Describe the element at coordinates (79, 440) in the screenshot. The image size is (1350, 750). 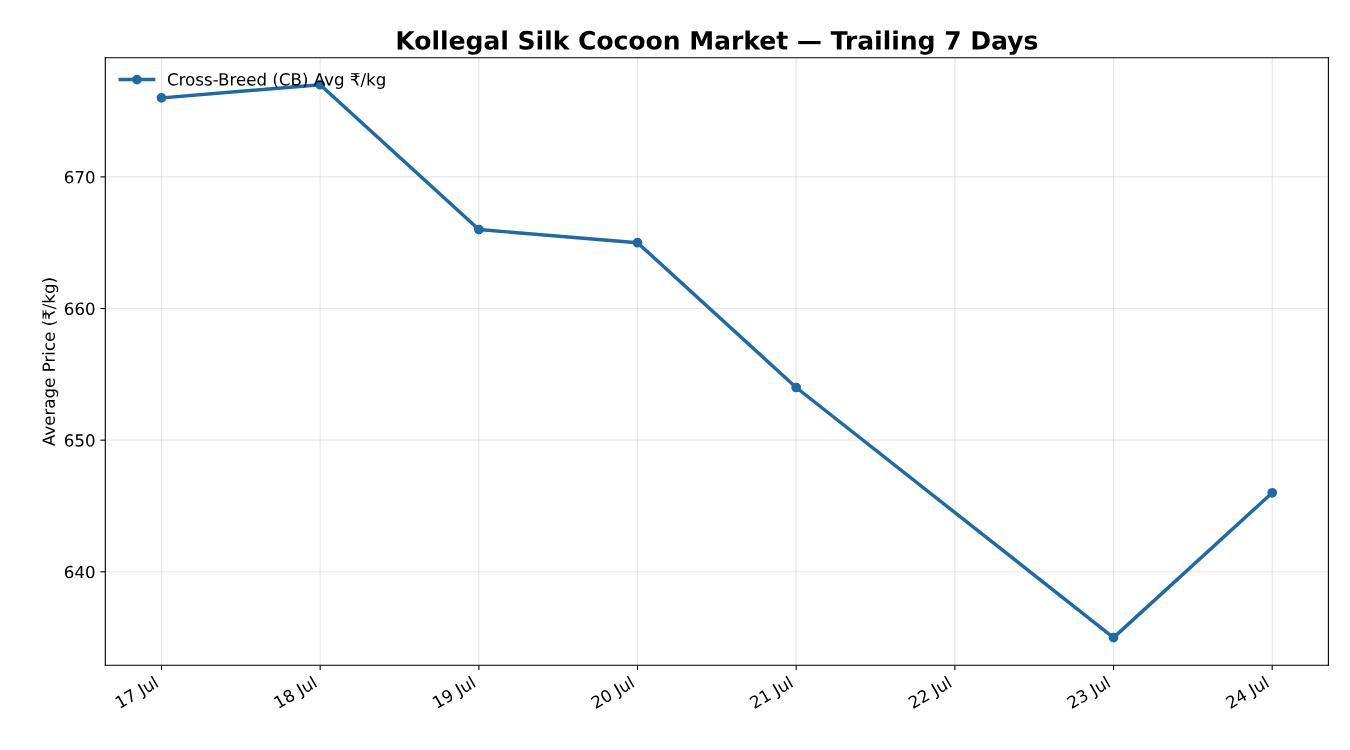
I see `y-tick-label: 650` at that location.